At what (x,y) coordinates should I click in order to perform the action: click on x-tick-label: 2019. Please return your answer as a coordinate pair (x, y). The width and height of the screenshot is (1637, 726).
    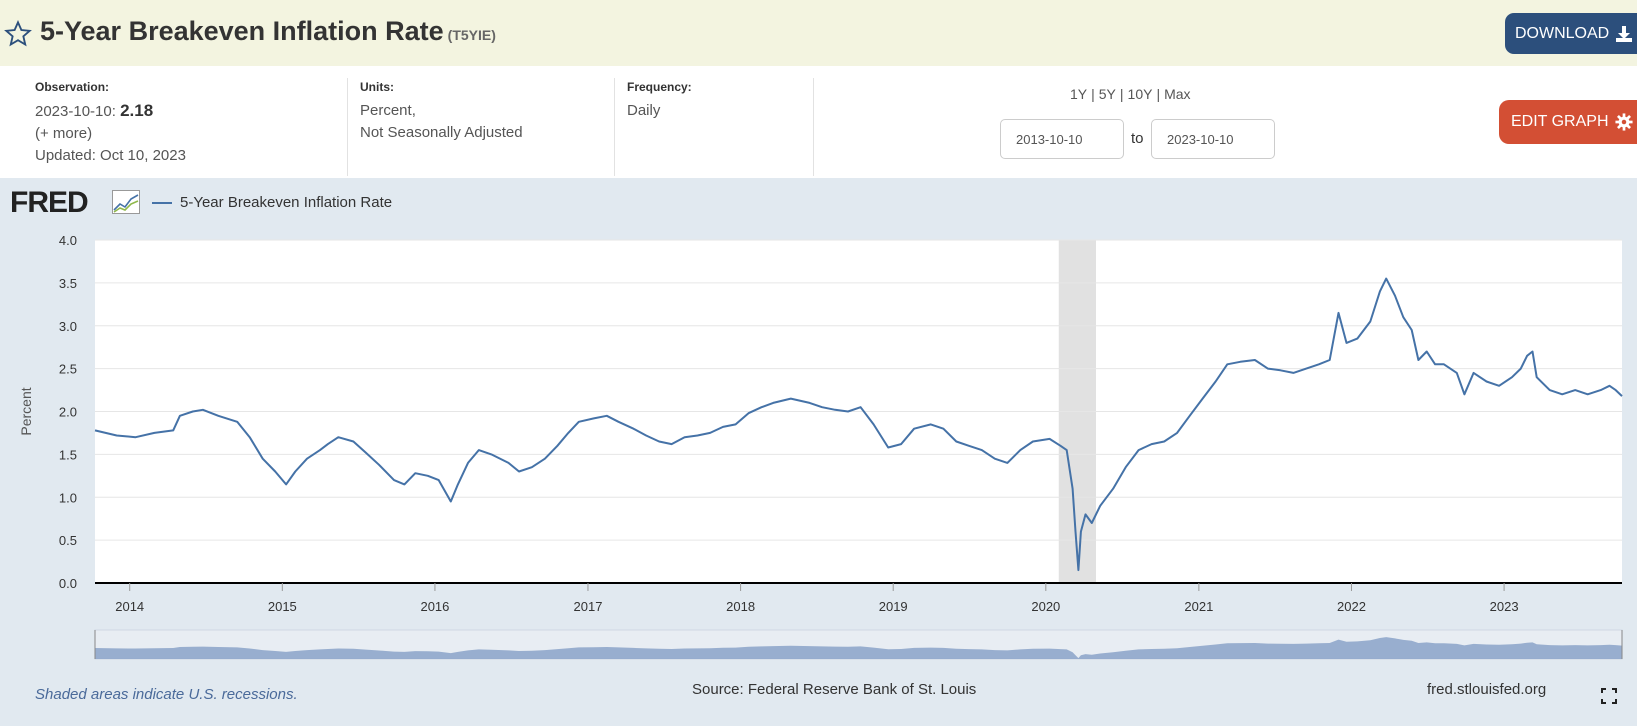
    Looking at the image, I should click on (893, 606).